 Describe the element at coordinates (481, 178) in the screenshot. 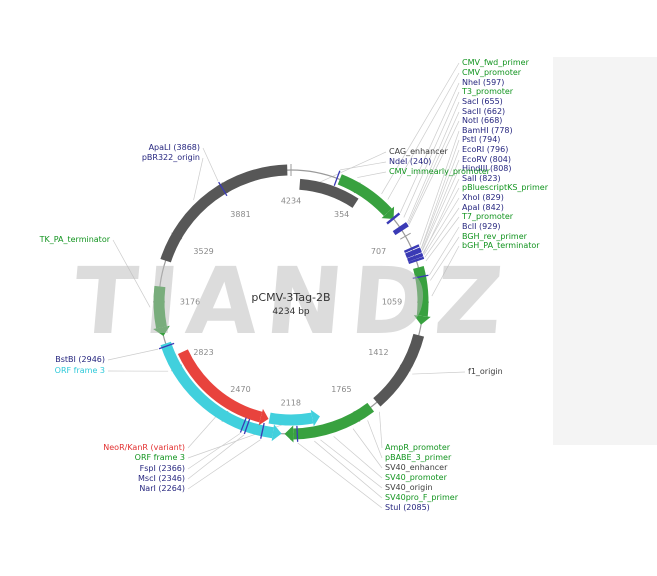

I see `feature-label: SalI (823)` at that location.